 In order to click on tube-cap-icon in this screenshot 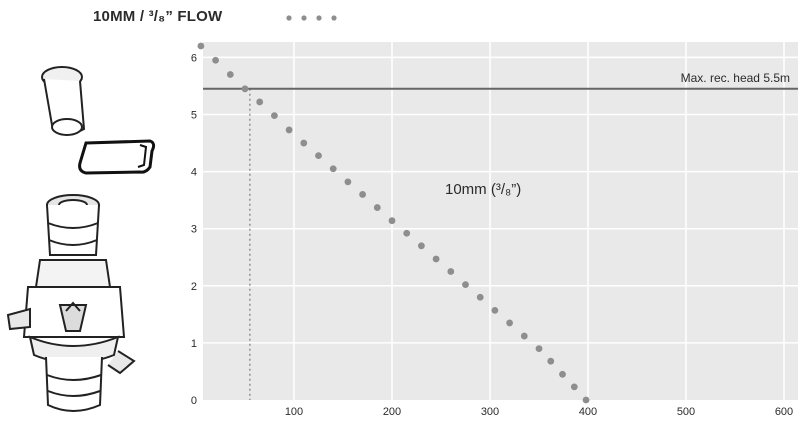, I will do `click(63, 101)`.